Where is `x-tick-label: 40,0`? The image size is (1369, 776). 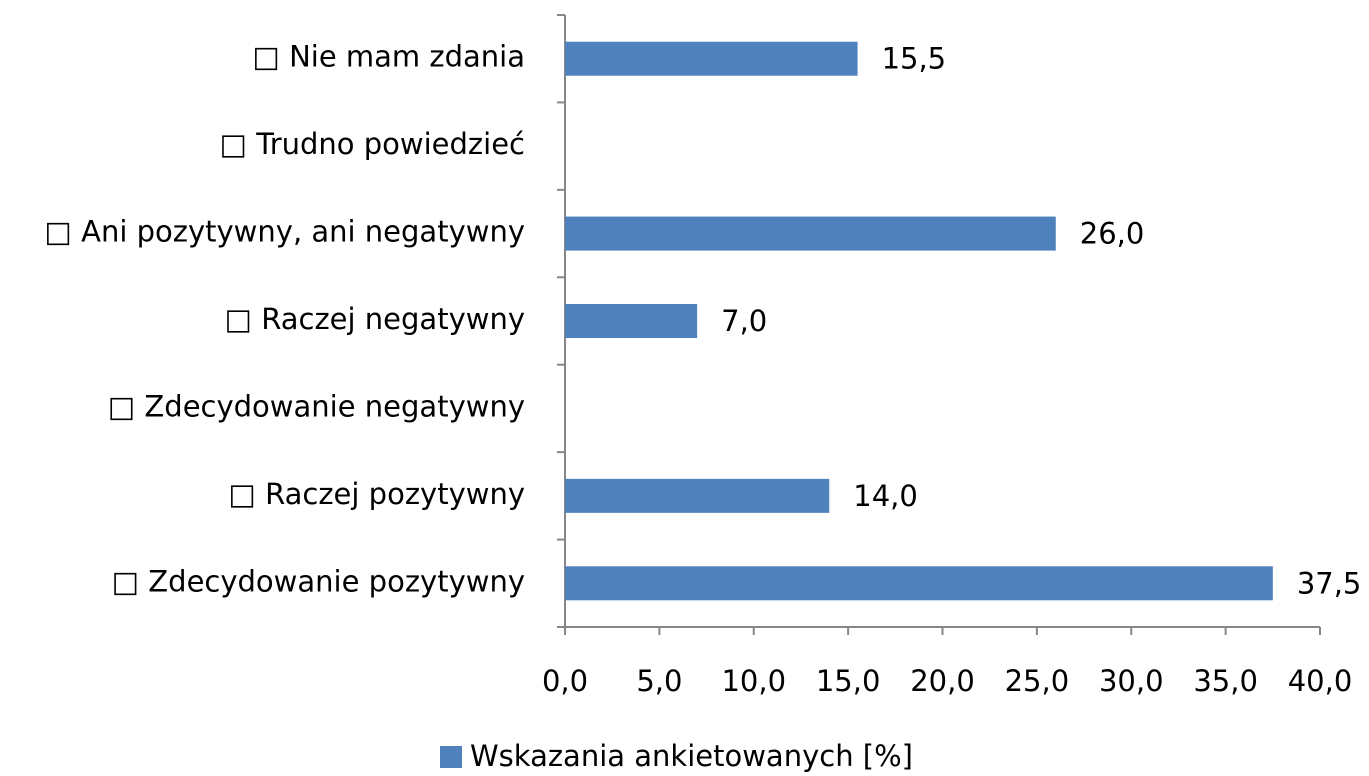
x-tick-label: 40,0 is located at coordinates (1320, 681).